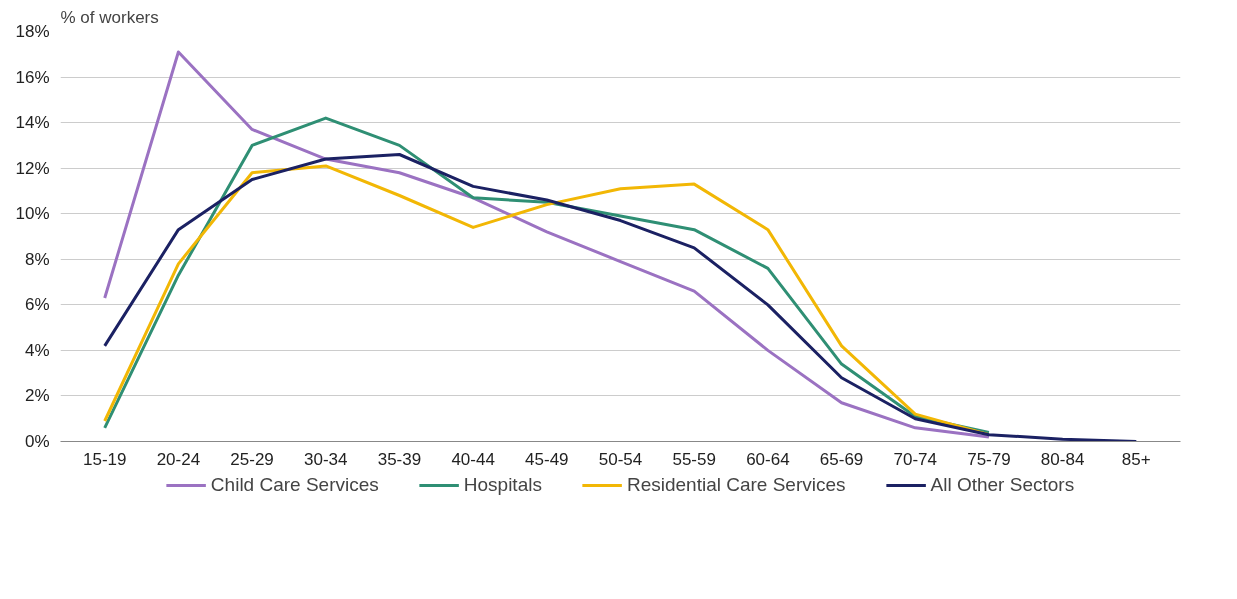 This screenshot has width=1237, height=599. What do you see at coordinates (1136, 459) in the screenshot?
I see `x-tick-label: 85+` at bounding box center [1136, 459].